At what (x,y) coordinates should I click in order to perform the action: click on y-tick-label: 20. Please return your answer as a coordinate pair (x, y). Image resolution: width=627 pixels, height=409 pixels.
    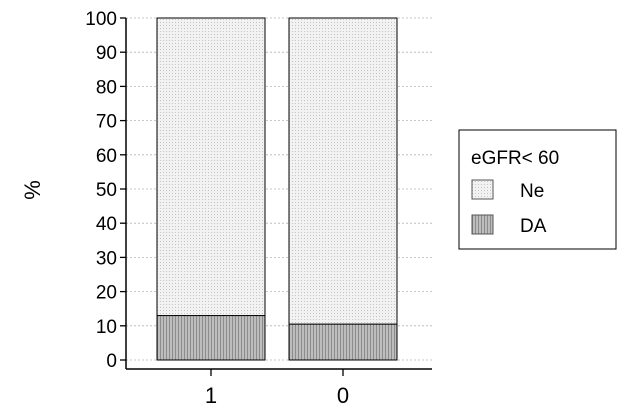
    Looking at the image, I should click on (106, 293).